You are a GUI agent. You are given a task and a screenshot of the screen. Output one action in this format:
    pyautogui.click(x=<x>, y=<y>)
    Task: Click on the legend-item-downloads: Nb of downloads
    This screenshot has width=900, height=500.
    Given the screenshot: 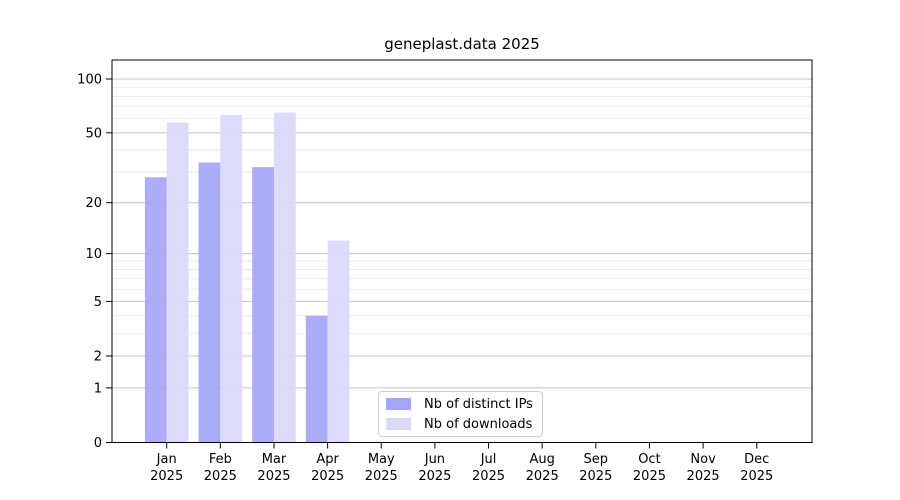 What is the action you would take?
    pyautogui.click(x=460, y=424)
    